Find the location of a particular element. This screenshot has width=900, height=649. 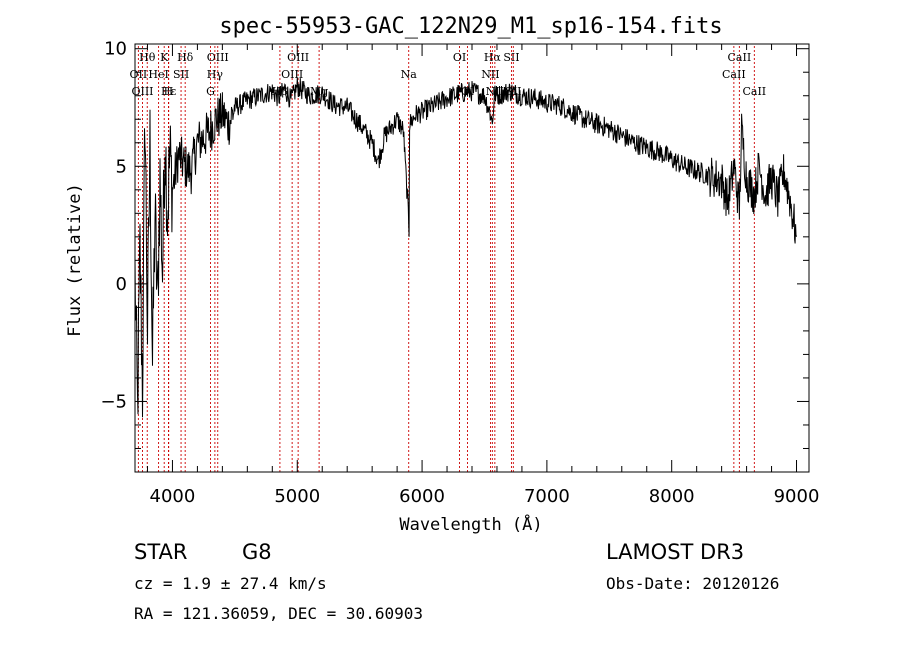

line-marker-label-20: NII is located at coordinates (490, 74).